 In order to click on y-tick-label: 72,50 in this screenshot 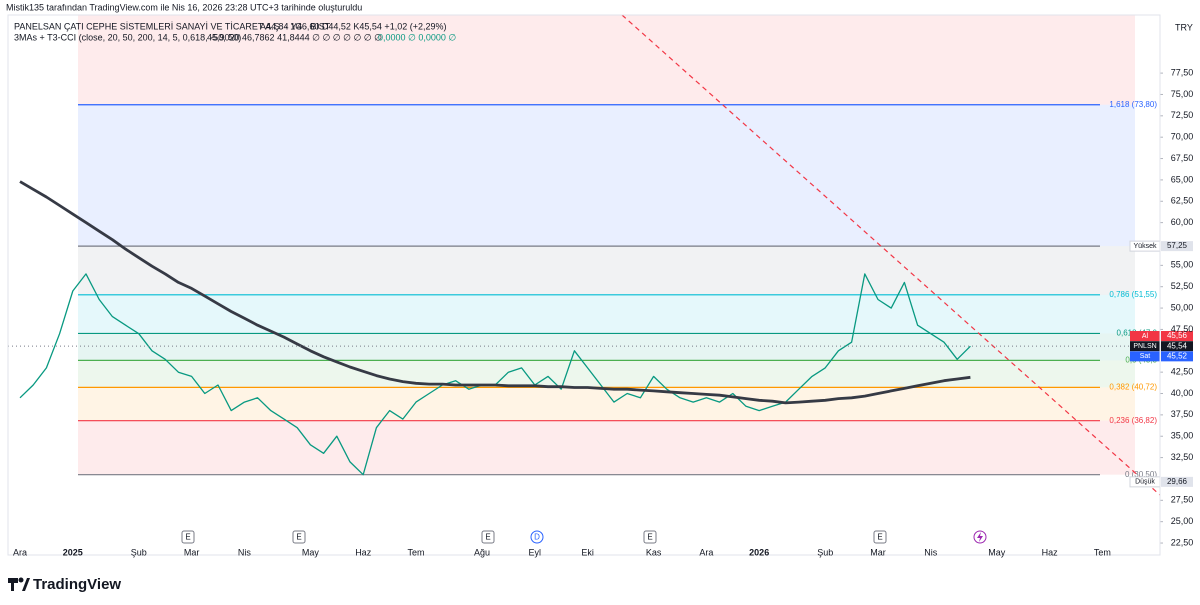, I will do `click(1182, 115)`.